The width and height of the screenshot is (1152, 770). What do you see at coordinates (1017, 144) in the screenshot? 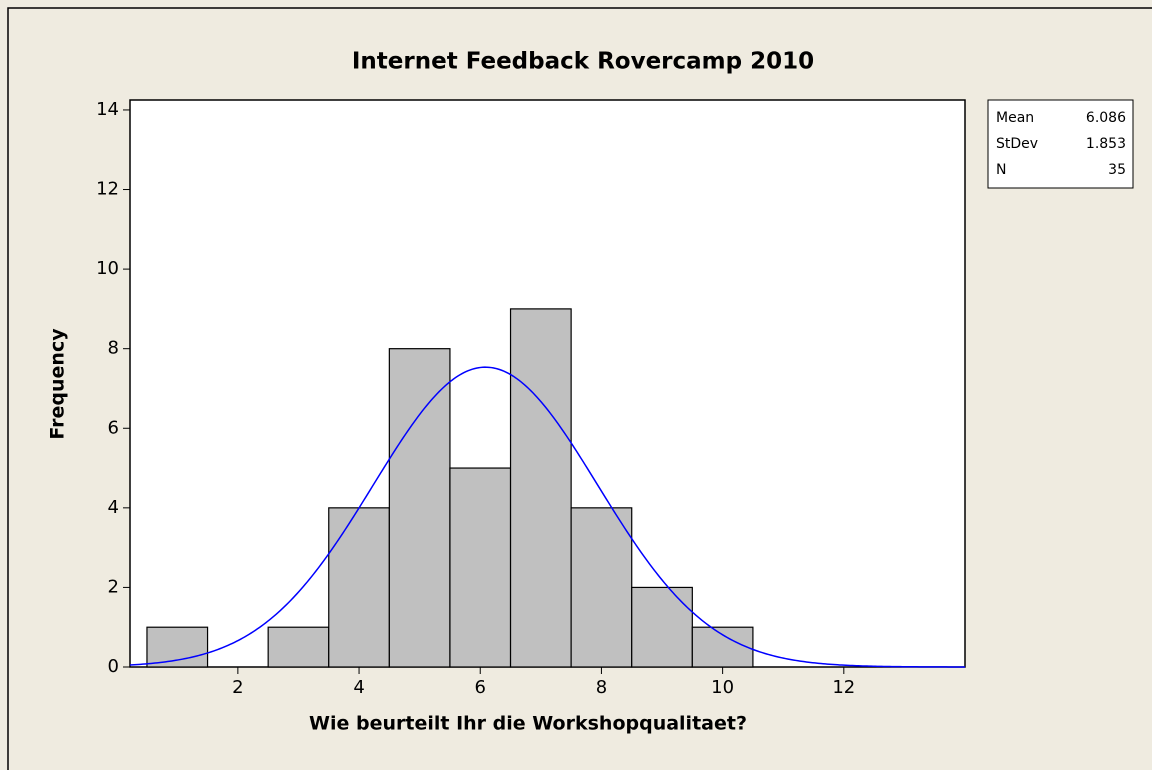
I see `stat-label: StDev` at bounding box center [1017, 144].